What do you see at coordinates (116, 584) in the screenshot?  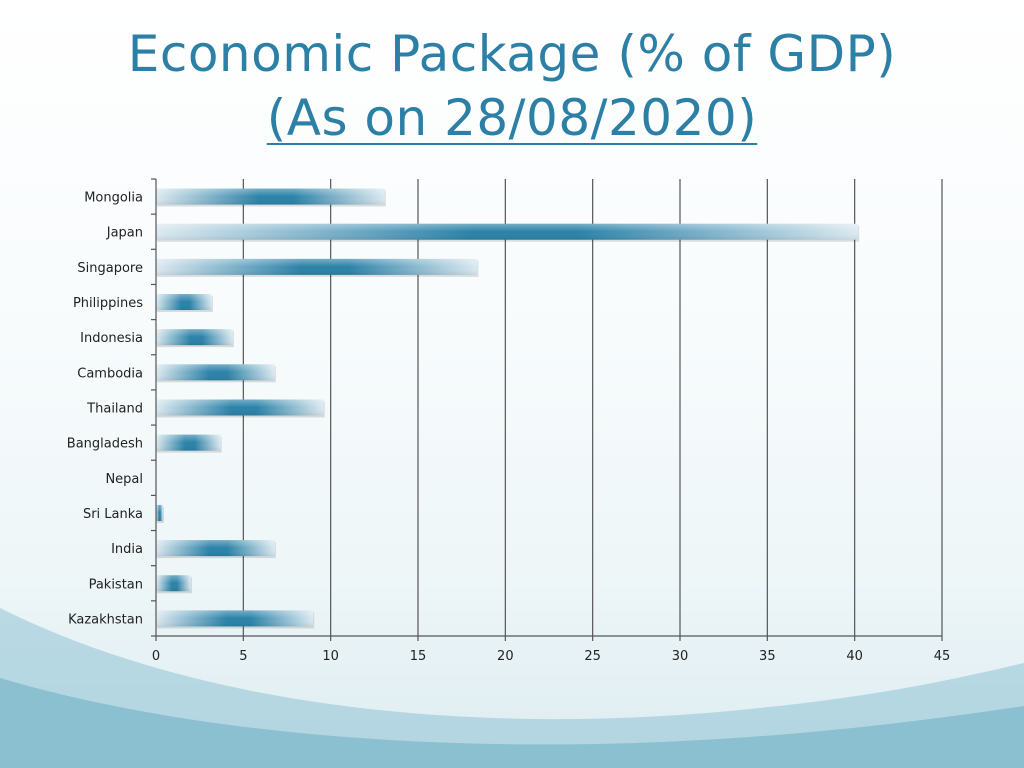 I see `category-label: Pakistan` at bounding box center [116, 584].